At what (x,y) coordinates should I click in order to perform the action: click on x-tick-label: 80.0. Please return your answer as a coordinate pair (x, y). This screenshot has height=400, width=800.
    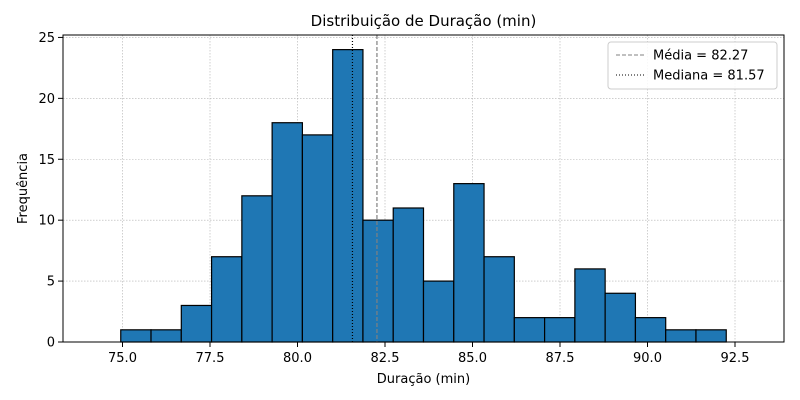
    Looking at the image, I should click on (297, 358).